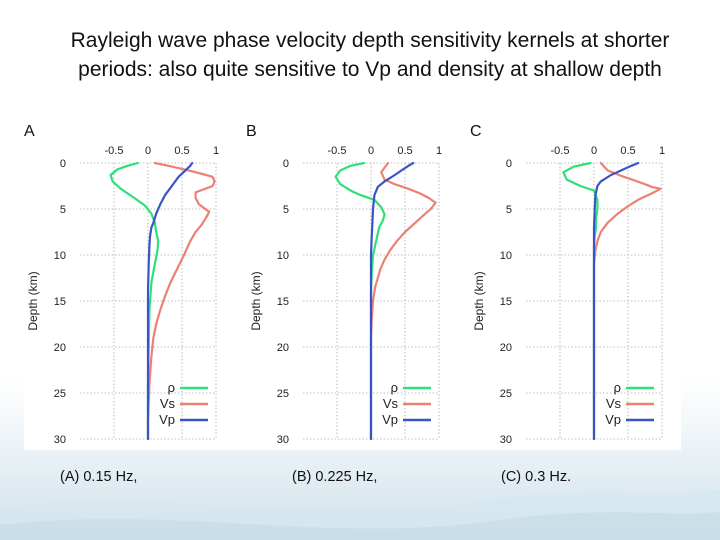 The height and width of the screenshot is (540, 720). What do you see at coordinates (617, 387) in the screenshot?
I see `panel-c-legend-label: ρ` at bounding box center [617, 387].